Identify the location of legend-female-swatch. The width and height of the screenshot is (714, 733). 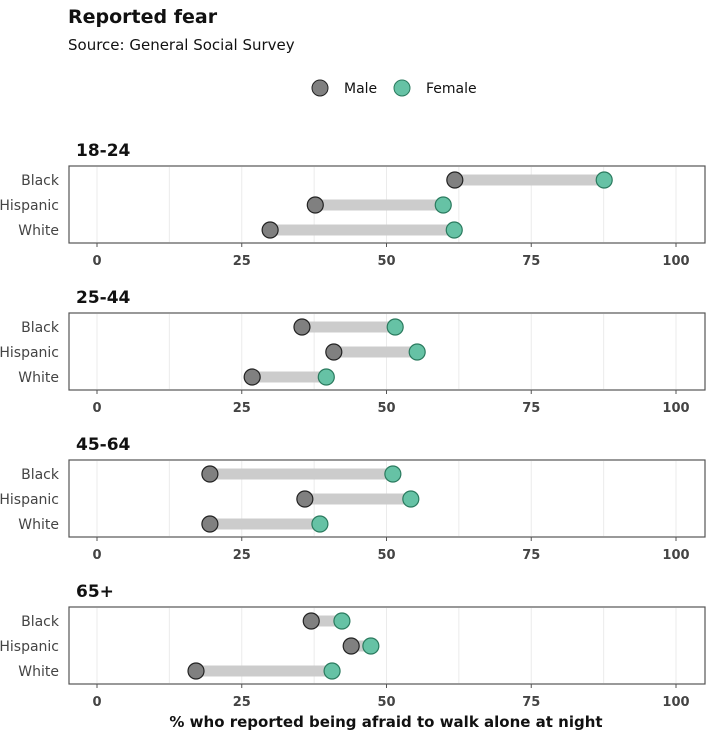
(402, 88).